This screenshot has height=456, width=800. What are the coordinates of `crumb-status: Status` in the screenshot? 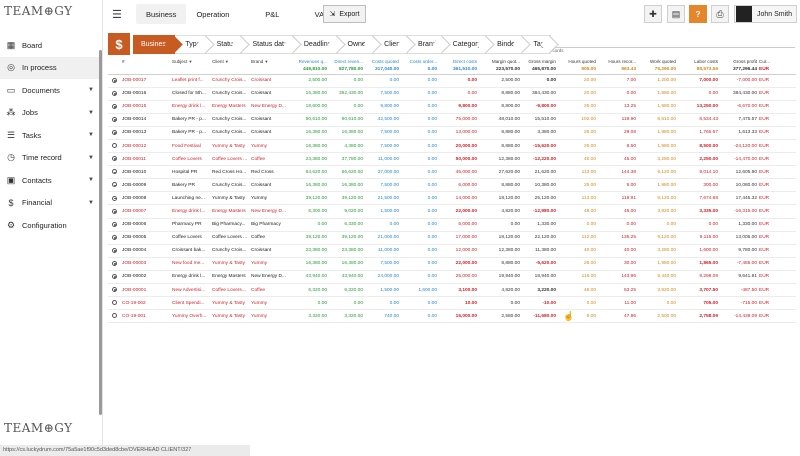 It's located at (224, 44).